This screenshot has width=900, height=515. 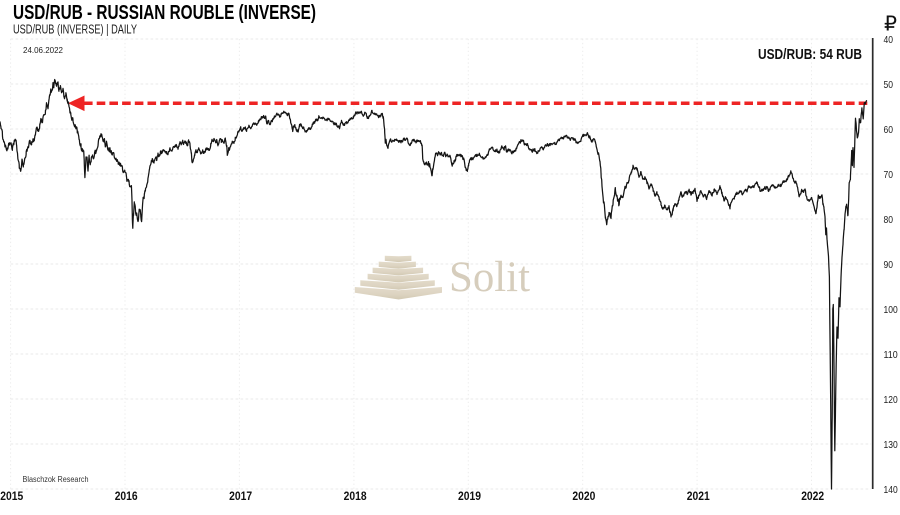 What do you see at coordinates (240, 497) in the screenshot?
I see `svg-text: 2017` at bounding box center [240, 497].